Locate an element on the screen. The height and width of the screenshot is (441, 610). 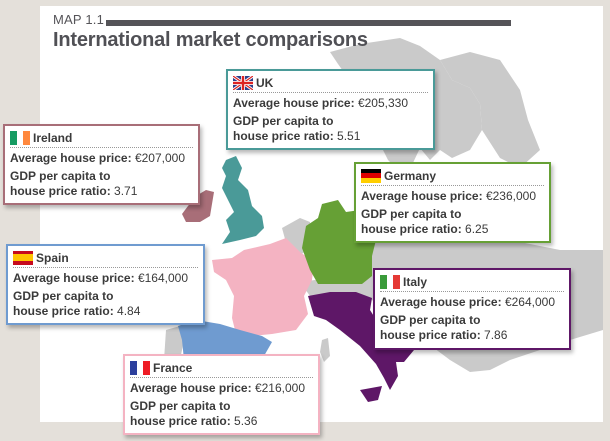
avg-price-row: Average house price: €264,000 is located at coordinates (467, 302).